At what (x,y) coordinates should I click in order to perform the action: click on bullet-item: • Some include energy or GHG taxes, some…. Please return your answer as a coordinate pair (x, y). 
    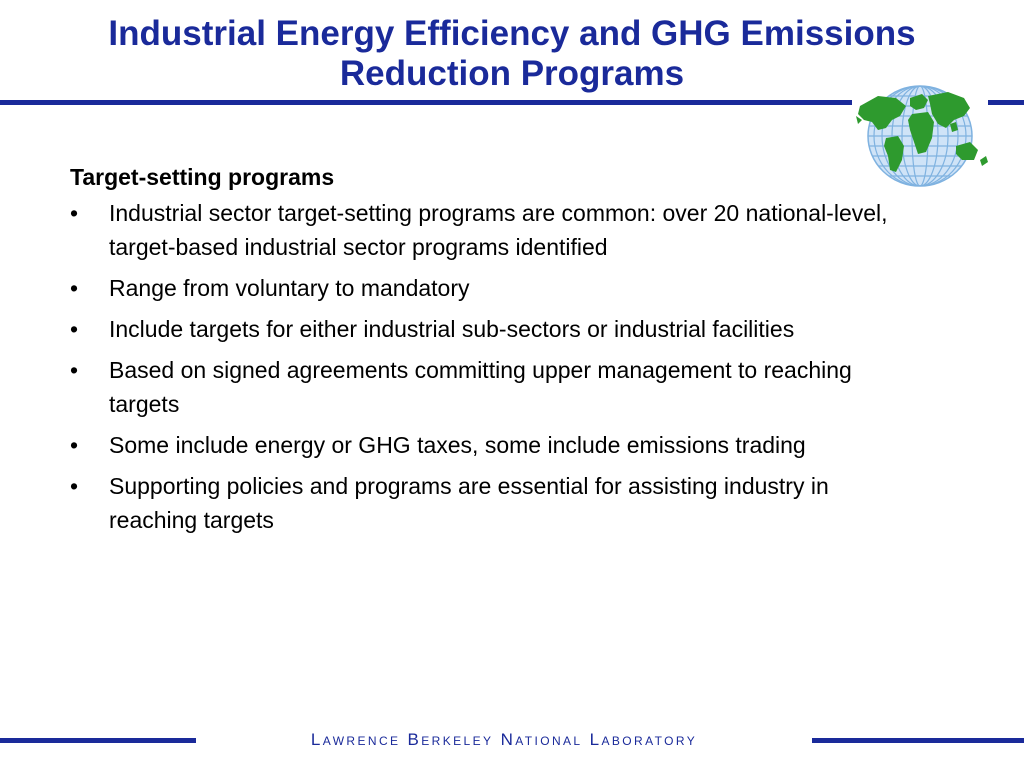
    Looking at the image, I should click on (485, 445).